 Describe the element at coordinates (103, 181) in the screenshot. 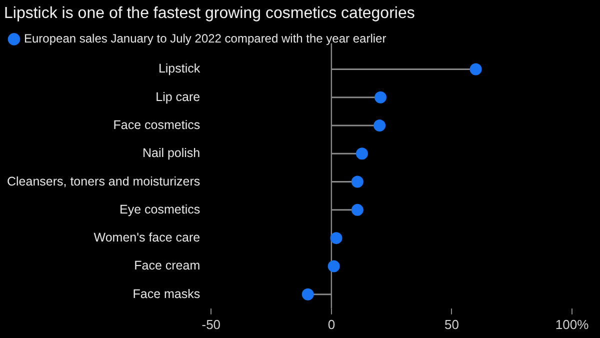

I see `y-tick-label: Cleansers, toners and moisturizers` at that location.